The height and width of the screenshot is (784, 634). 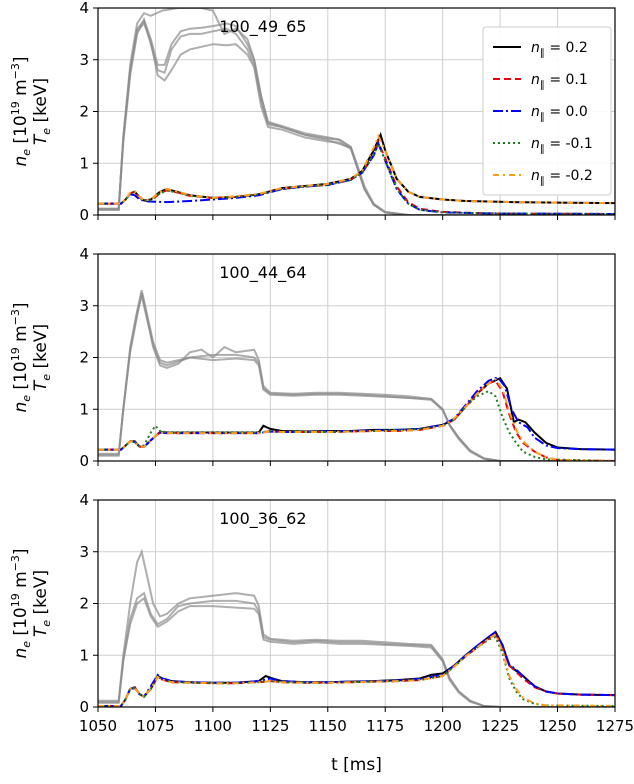 I want to click on legend-label: n∥ = 0.1, so click(x=559, y=81).